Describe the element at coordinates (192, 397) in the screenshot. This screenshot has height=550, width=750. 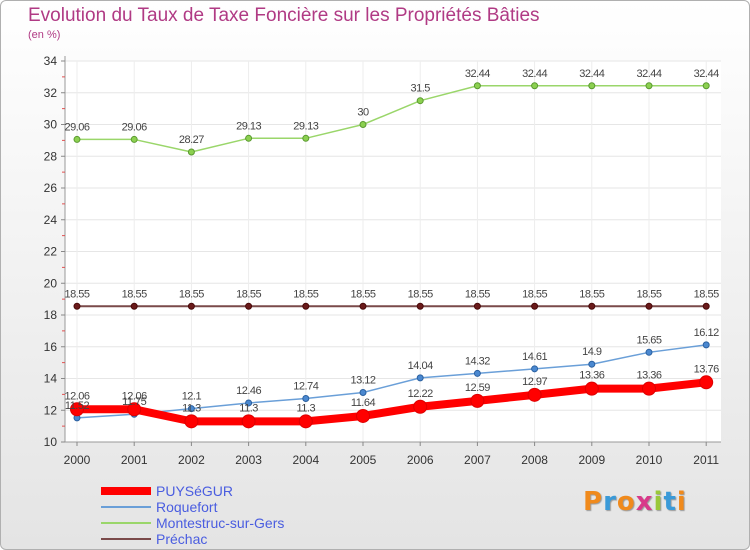
I see `data-label: 12.1` at that location.